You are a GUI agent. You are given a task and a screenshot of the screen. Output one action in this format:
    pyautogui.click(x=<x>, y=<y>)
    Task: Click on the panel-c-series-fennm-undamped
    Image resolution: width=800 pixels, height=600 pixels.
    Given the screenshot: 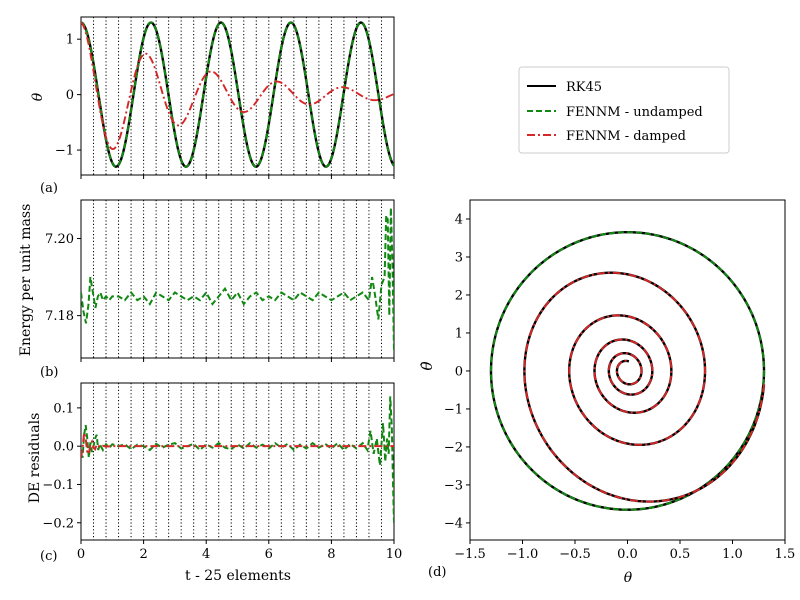 What is the action you would take?
    pyautogui.click(x=237, y=459)
    